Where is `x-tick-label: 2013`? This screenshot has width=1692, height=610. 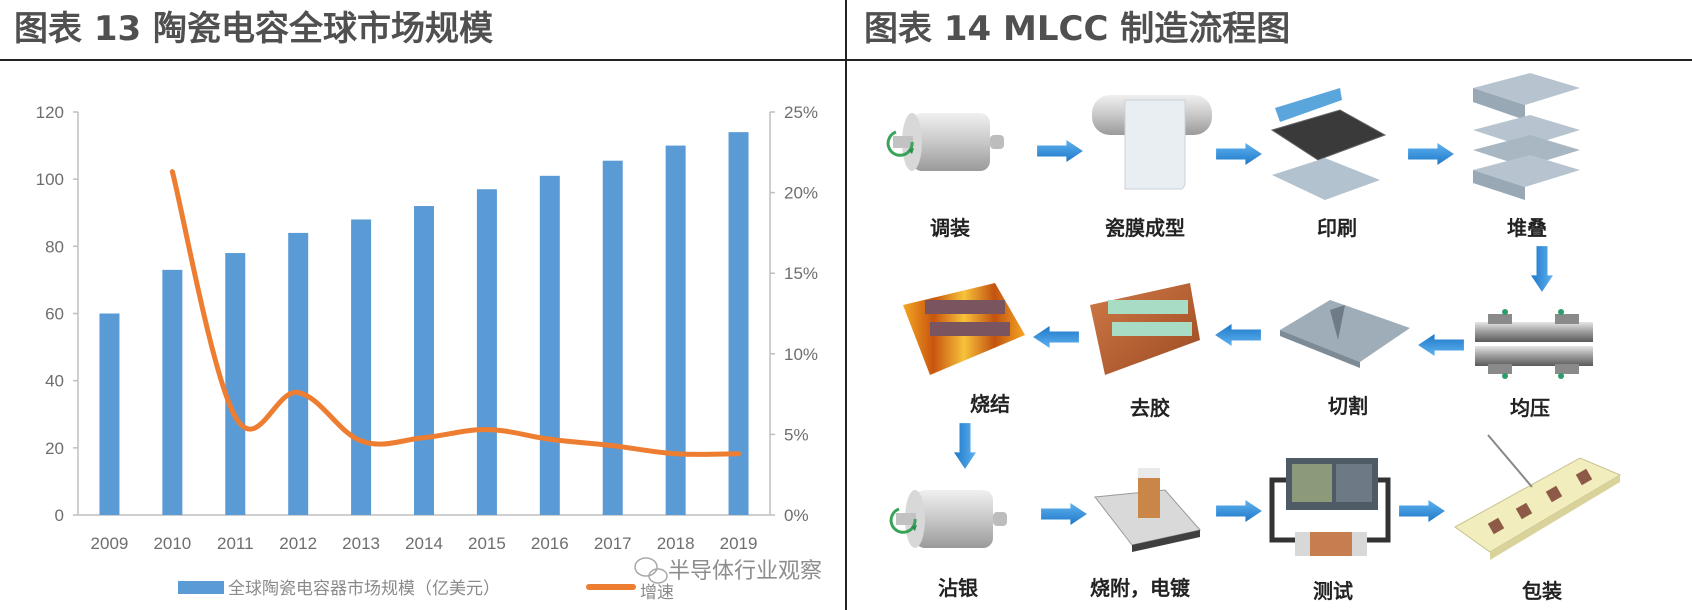
x-tick-label: 2013 is located at coordinates (361, 543).